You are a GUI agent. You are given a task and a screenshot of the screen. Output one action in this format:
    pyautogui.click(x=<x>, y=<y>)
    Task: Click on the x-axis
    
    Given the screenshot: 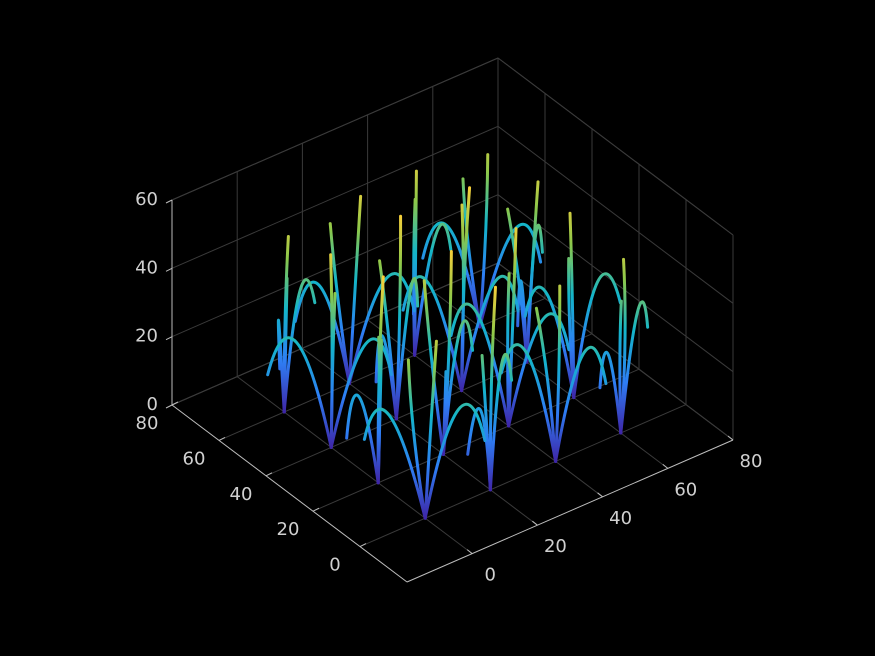 What is the action you would take?
    pyautogui.click(x=570, y=511)
    